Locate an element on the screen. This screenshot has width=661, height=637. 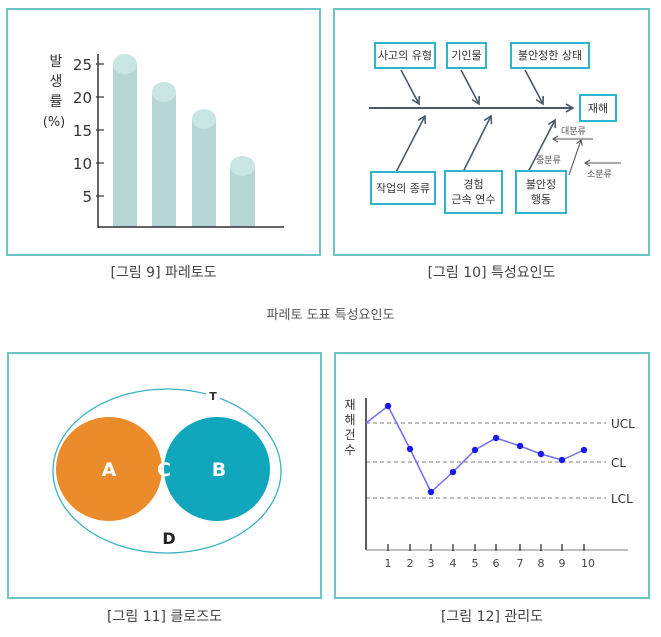
ylabel-char: 발 is located at coordinates (56, 62).